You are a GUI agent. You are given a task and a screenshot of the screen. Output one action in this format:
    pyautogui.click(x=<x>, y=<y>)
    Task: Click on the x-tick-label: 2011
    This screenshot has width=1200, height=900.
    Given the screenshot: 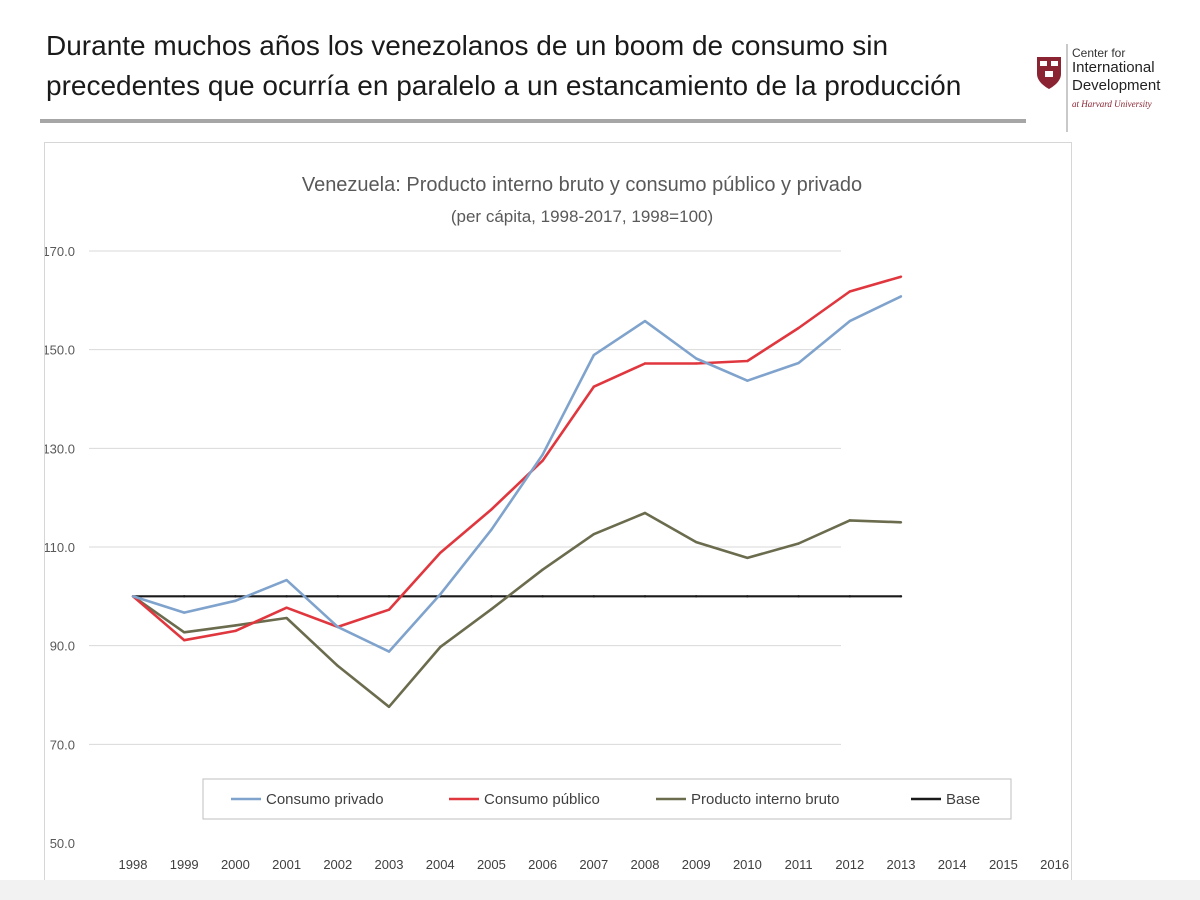 What is the action you would take?
    pyautogui.click(x=799, y=864)
    